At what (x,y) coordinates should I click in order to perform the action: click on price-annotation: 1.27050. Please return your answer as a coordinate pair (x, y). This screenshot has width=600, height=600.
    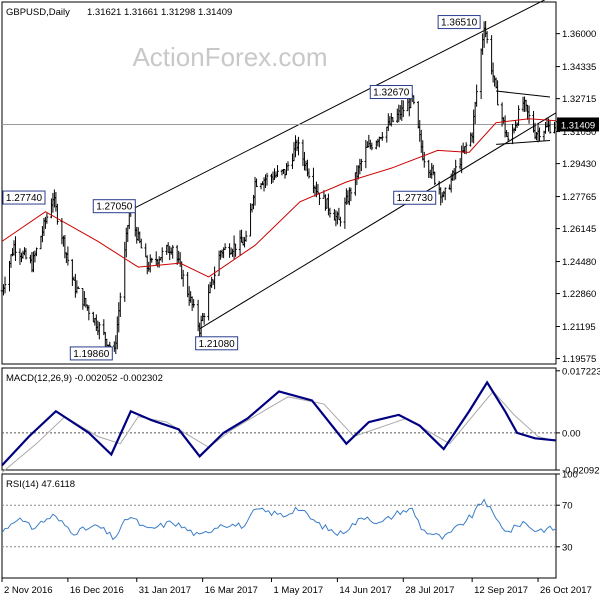
    Looking at the image, I should click on (114, 206).